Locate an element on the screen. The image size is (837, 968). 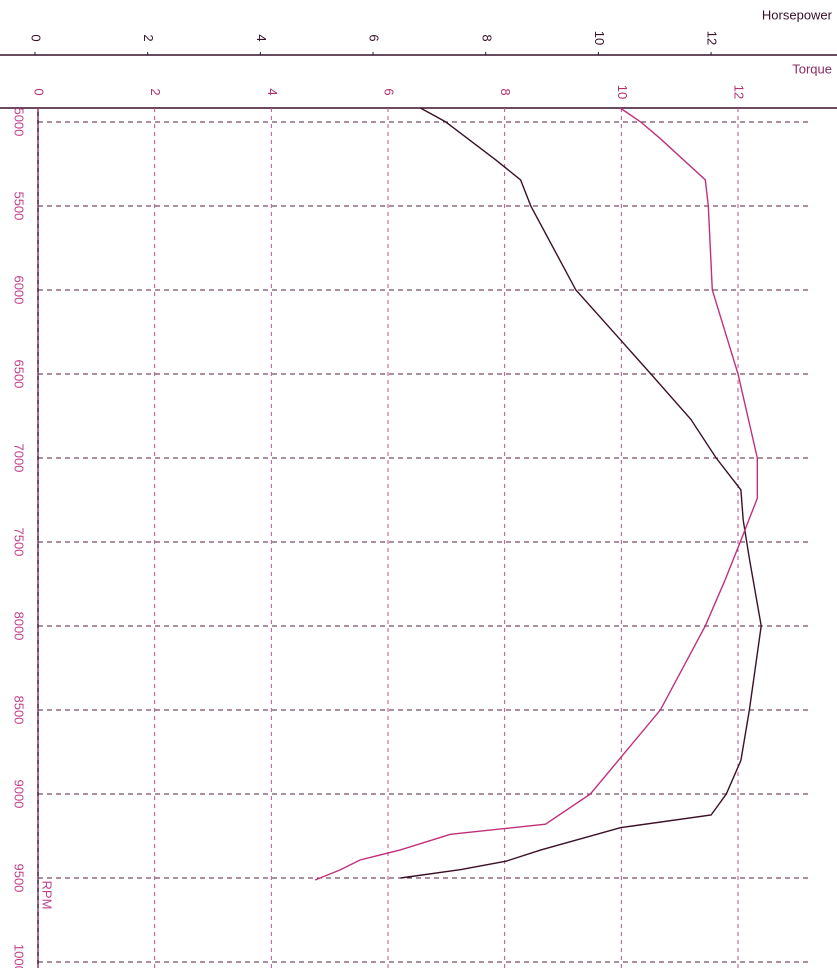
hp-tick-label: 4 is located at coordinates (261, 37).